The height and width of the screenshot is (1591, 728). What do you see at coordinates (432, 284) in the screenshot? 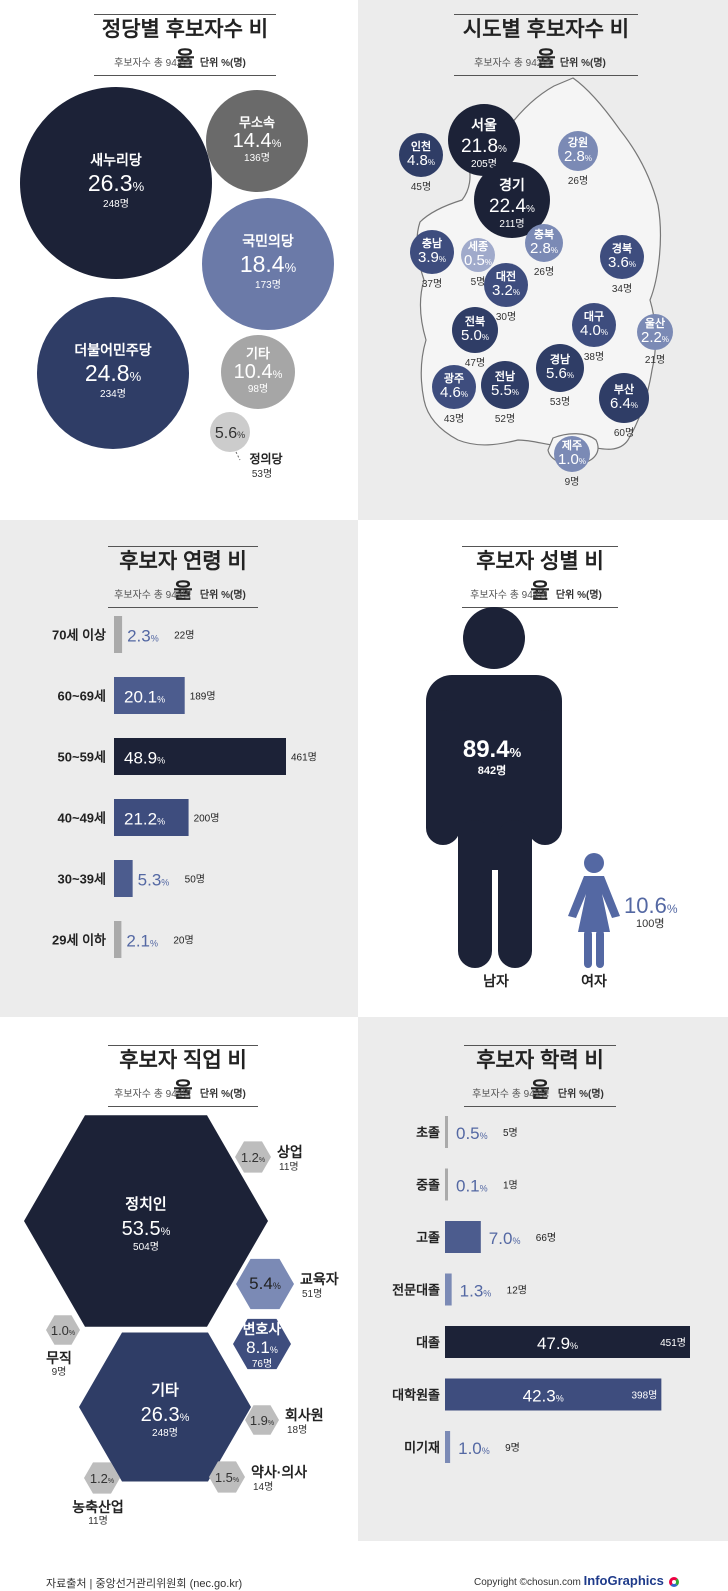
I see `region-count: 37명` at bounding box center [432, 284].